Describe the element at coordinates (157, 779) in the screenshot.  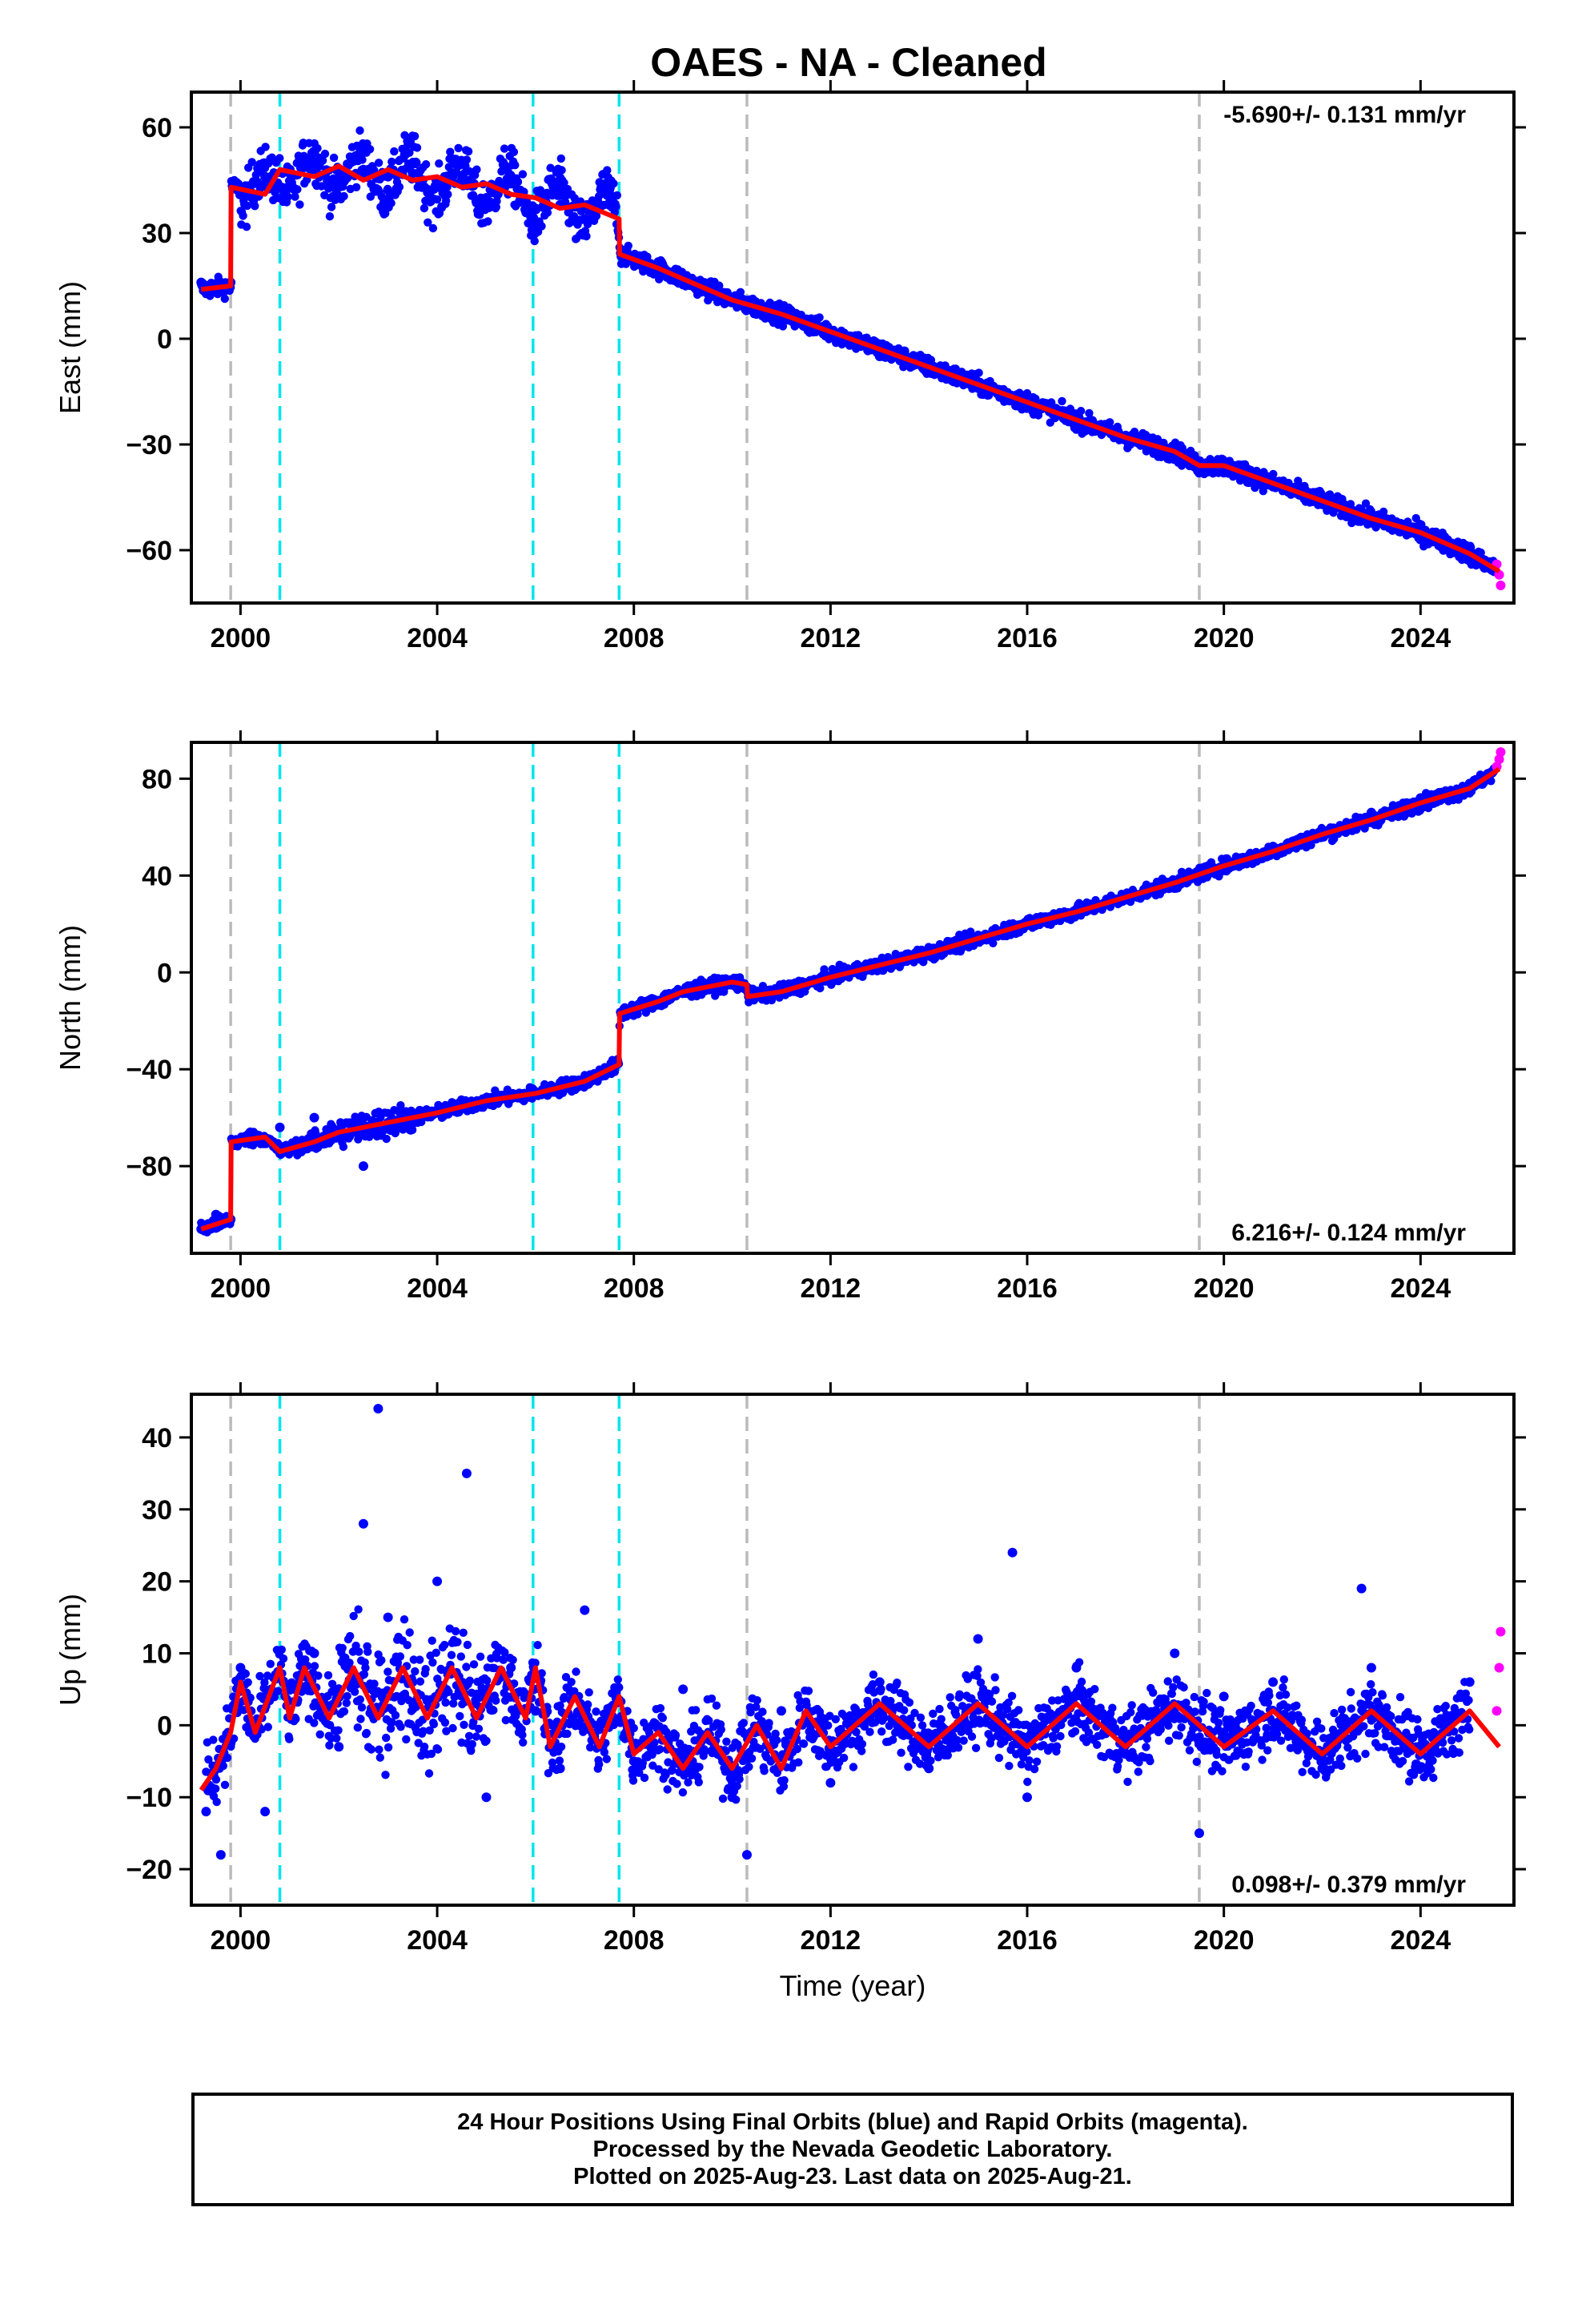
I see `y-tick-label: 80` at that location.